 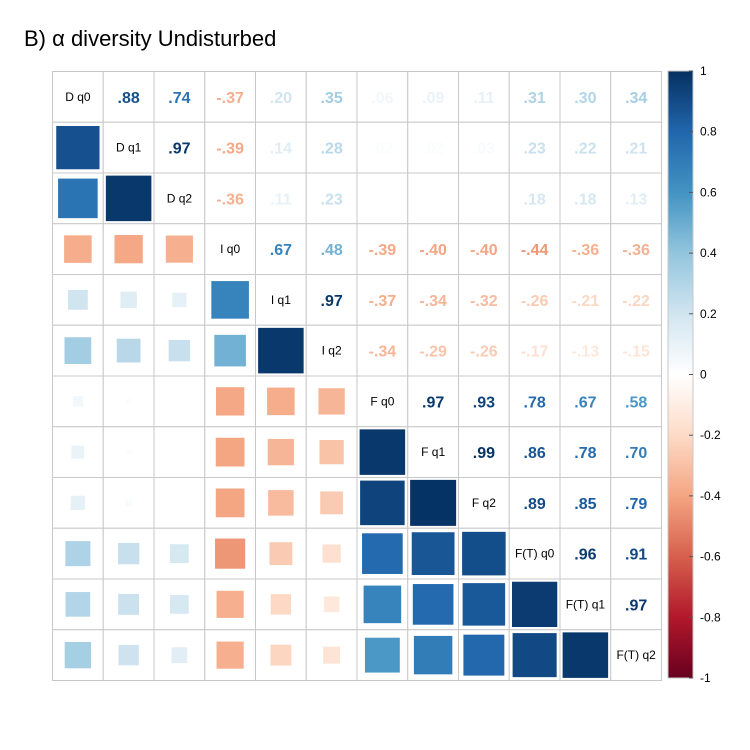 I want to click on correlation-value: -.32, so click(x=484, y=301).